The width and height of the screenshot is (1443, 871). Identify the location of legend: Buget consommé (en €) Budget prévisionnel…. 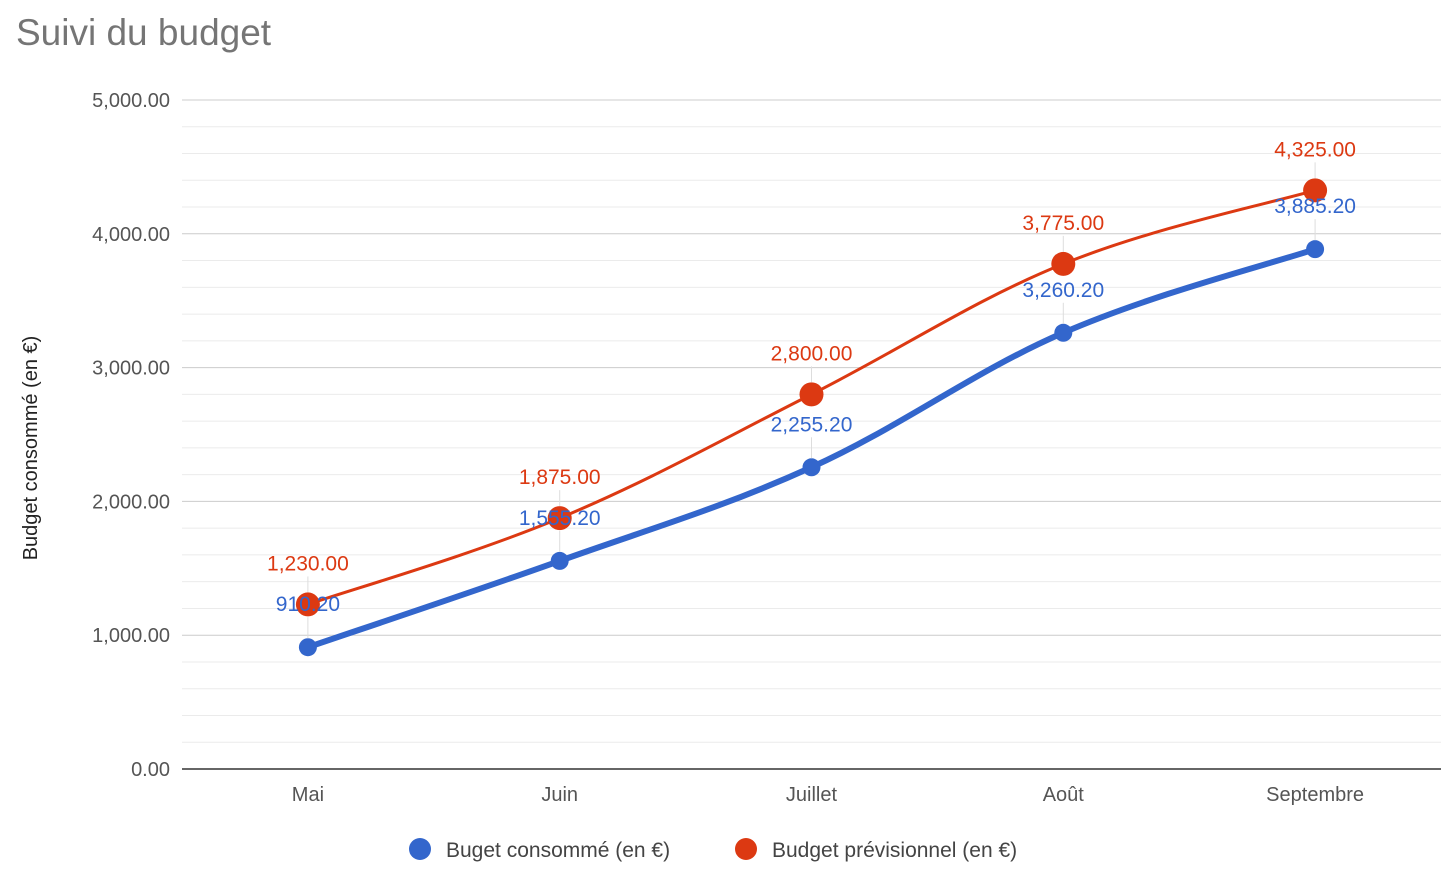
(713, 850).